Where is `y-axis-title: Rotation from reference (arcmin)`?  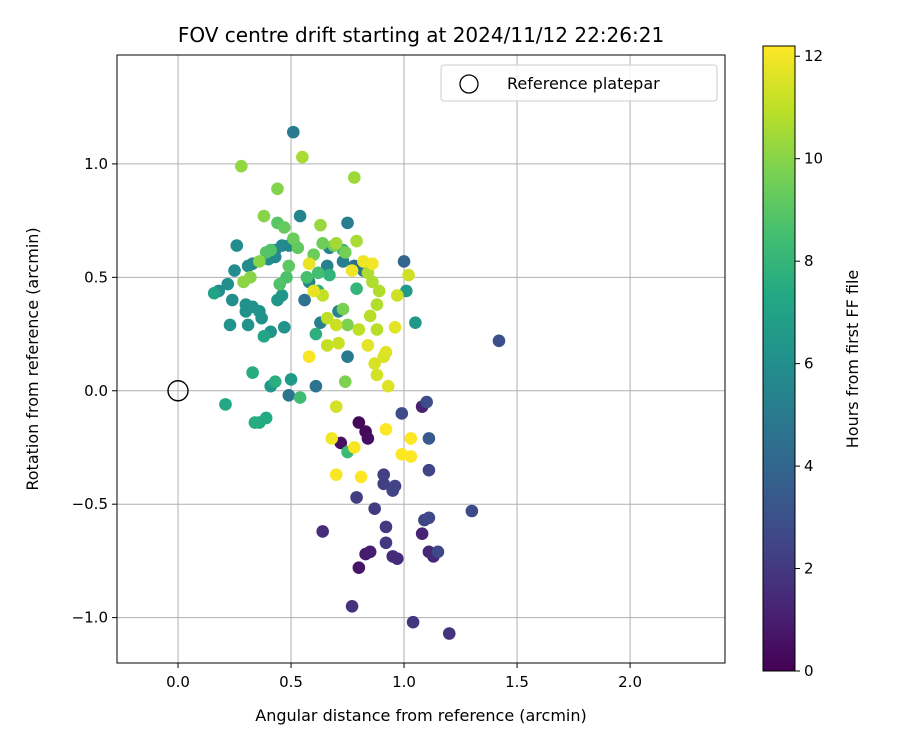
y-axis-title: Rotation from reference (arcmin) is located at coordinates (32, 358).